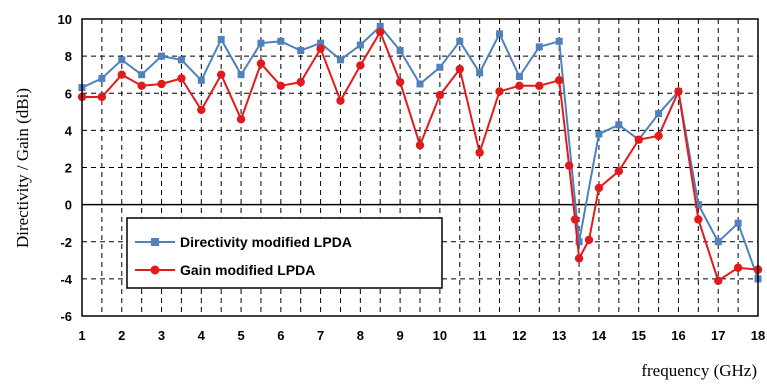 The height and width of the screenshot is (385, 767). I want to click on x-axis-title: frequency (GHz), so click(699, 370).